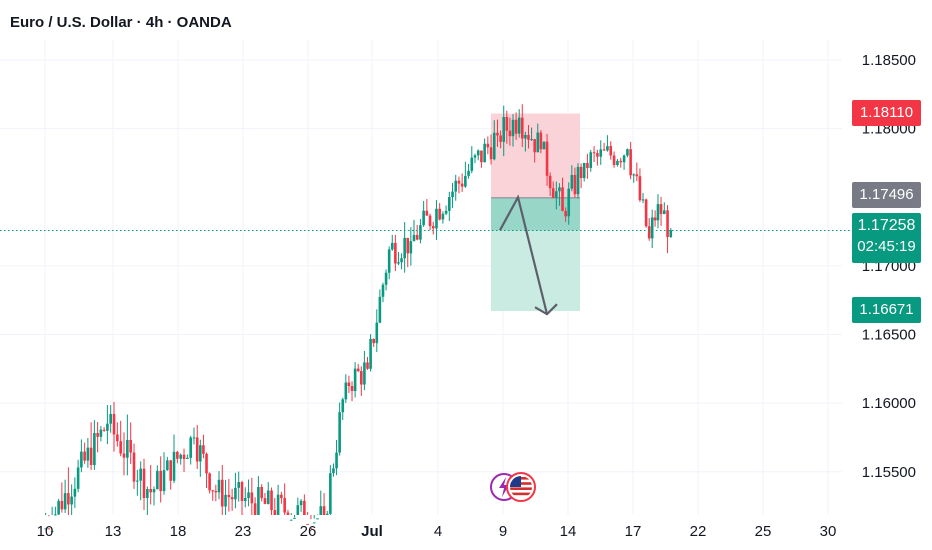  I want to click on time-axis: 10 13 18 23 26 Jul 4 9 14 17 22 25 30, so click(437, 531).